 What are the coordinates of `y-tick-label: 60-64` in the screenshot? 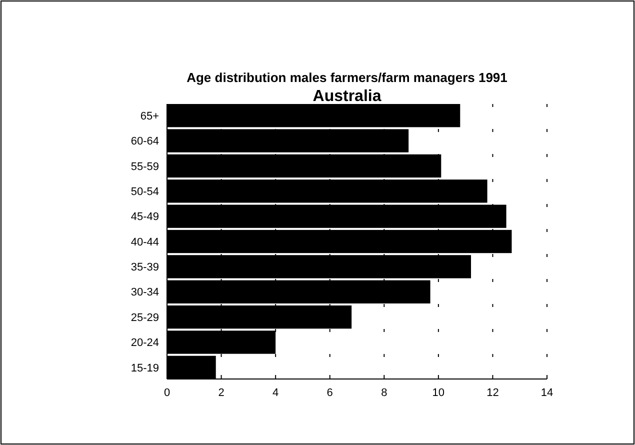 It's located at (144, 142).